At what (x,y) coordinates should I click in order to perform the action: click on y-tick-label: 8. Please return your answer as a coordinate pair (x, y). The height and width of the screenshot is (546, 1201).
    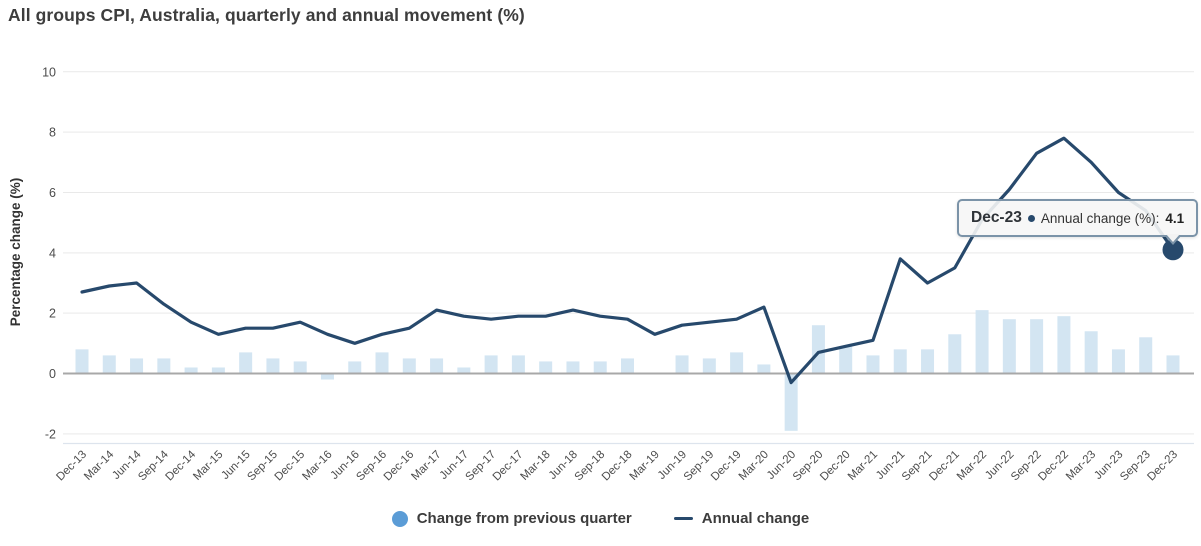
    Looking at the image, I should click on (52, 133).